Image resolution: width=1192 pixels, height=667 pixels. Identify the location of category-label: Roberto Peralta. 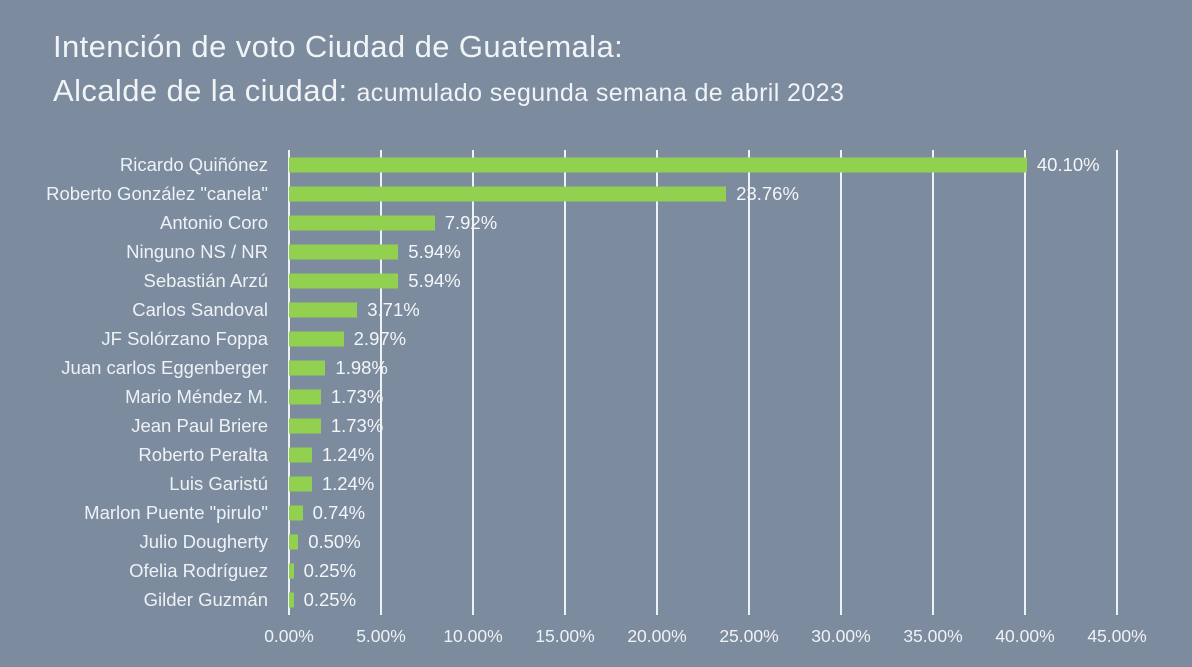
(203, 455).